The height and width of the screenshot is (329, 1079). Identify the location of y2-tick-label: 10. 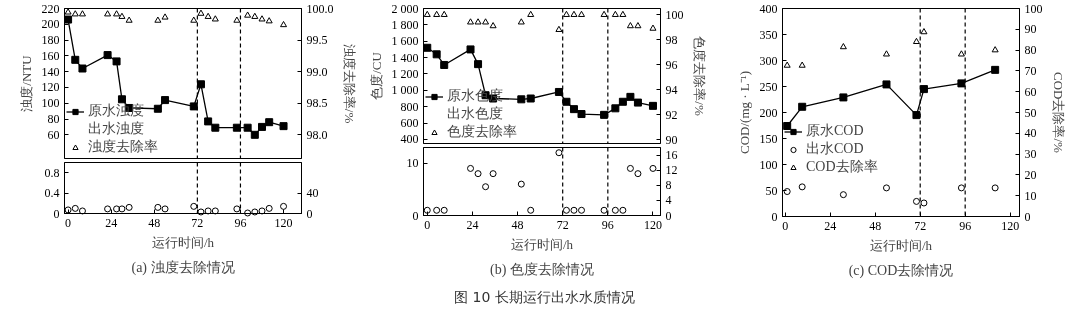
(1030, 195).